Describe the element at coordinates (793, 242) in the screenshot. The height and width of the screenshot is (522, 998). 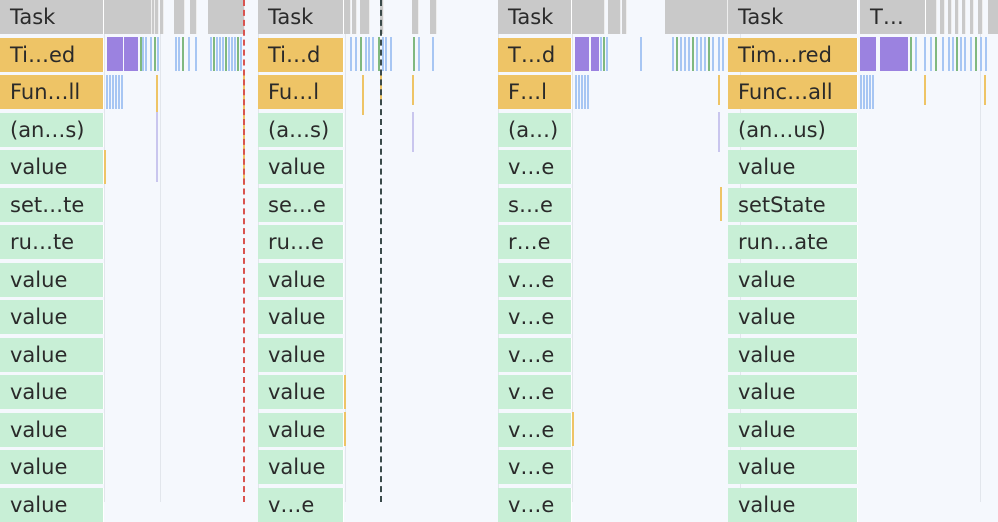
I see `script-call-bar: run…ate` at that location.